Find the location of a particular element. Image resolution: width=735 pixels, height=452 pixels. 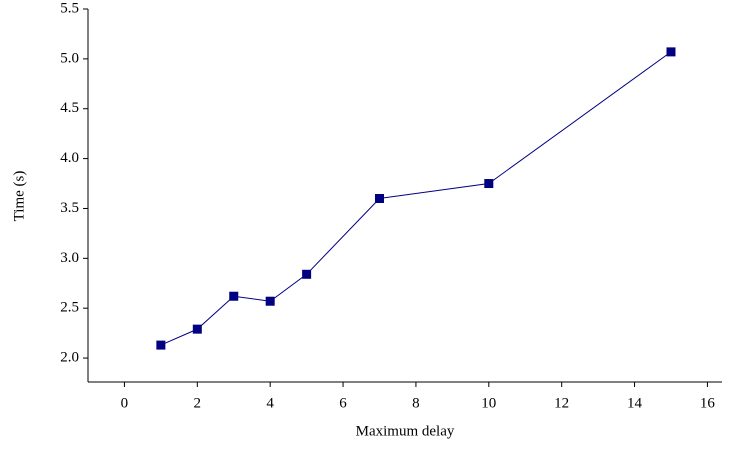

y-tick-label: 4.5 is located at coordinates (69, 108).